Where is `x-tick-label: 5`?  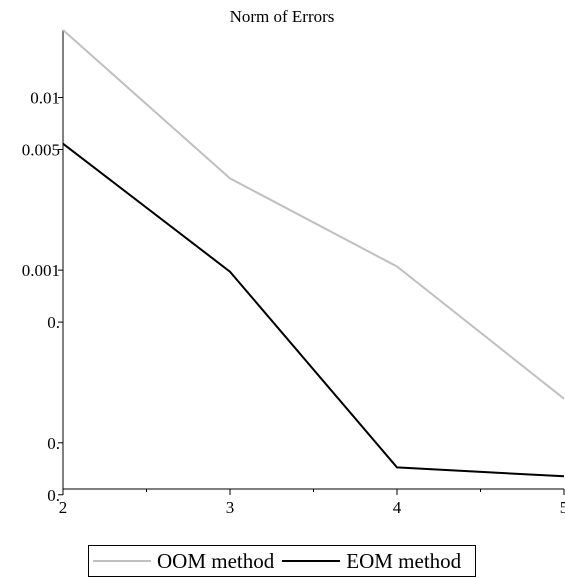
x-tick-label: 5 is located at coordinates (562, 507).